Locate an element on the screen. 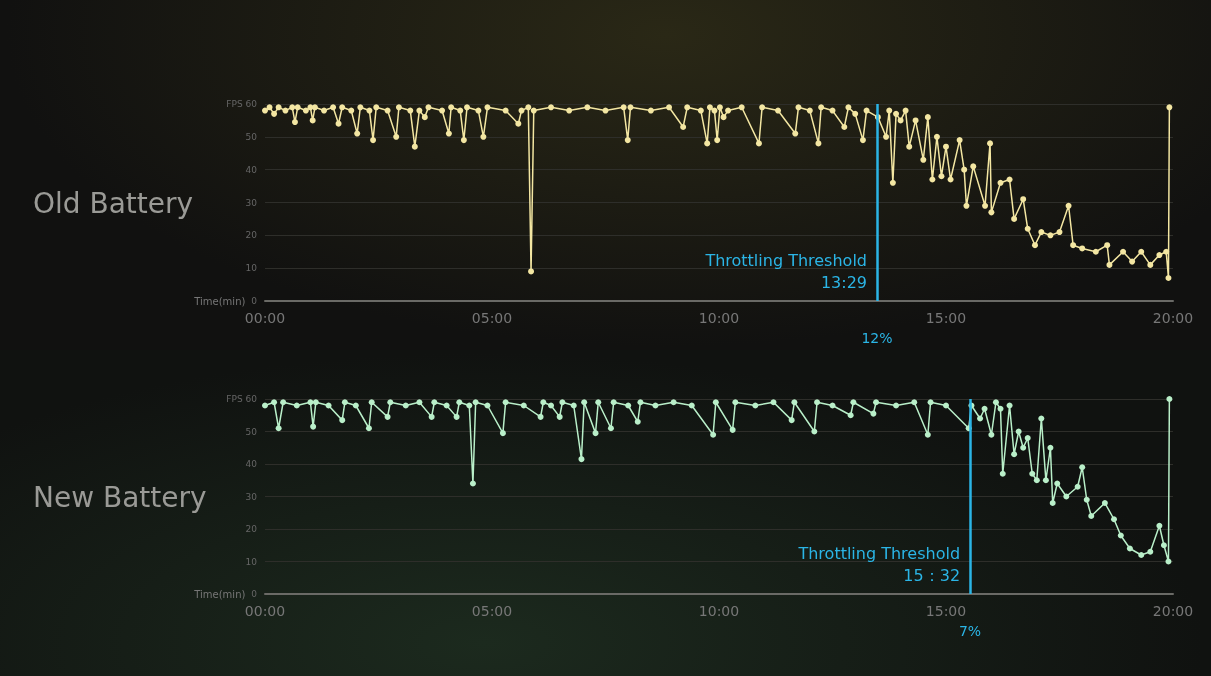 This screenshot has height=676, width=1211. ref-line-label: Throttling Threshold 13:29 is located at coordinates (785, 271).